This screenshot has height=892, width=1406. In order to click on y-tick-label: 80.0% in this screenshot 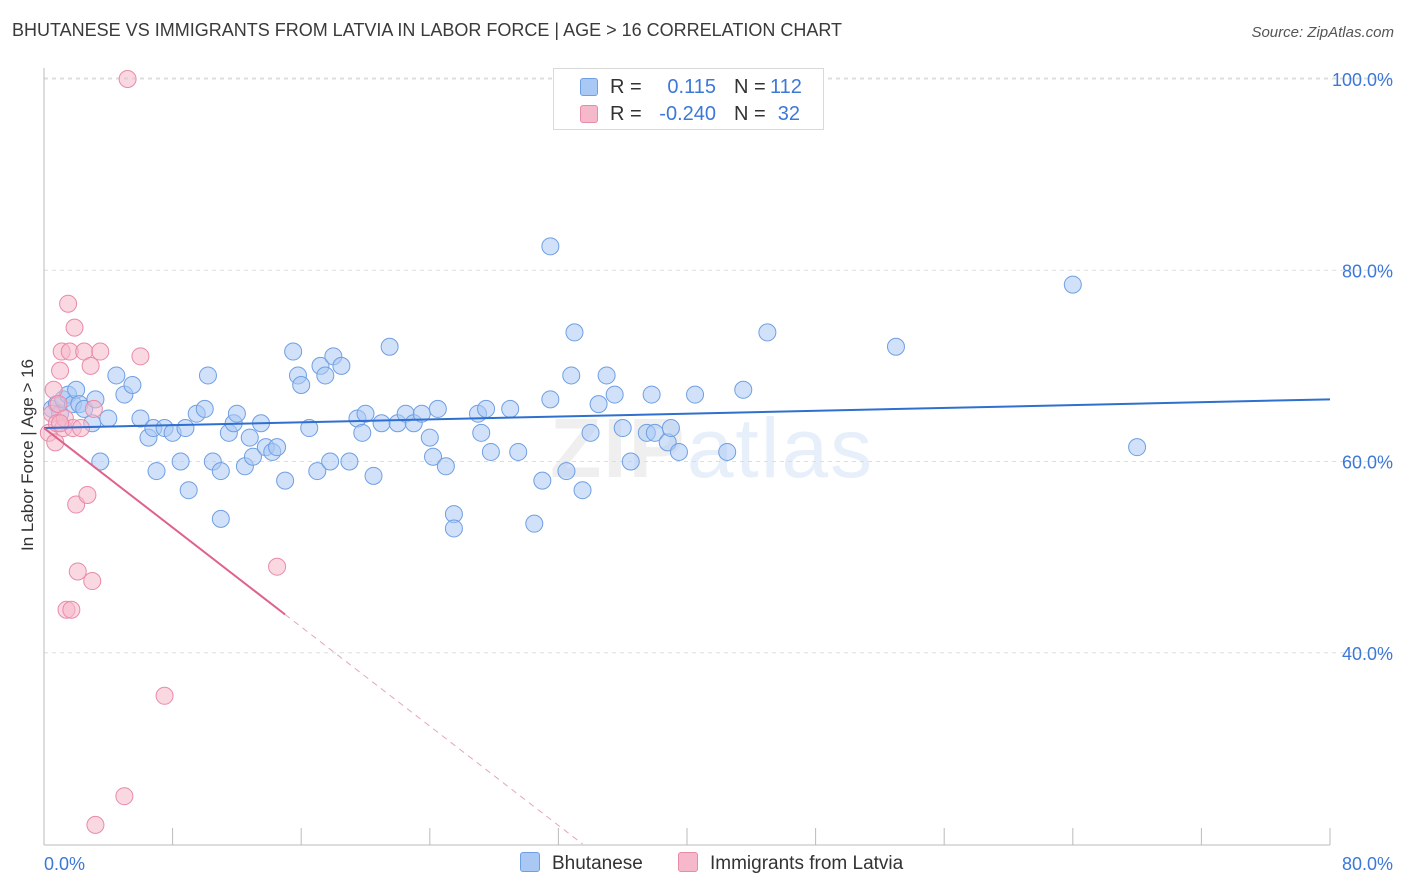, I will do `click(1367, 271)`.